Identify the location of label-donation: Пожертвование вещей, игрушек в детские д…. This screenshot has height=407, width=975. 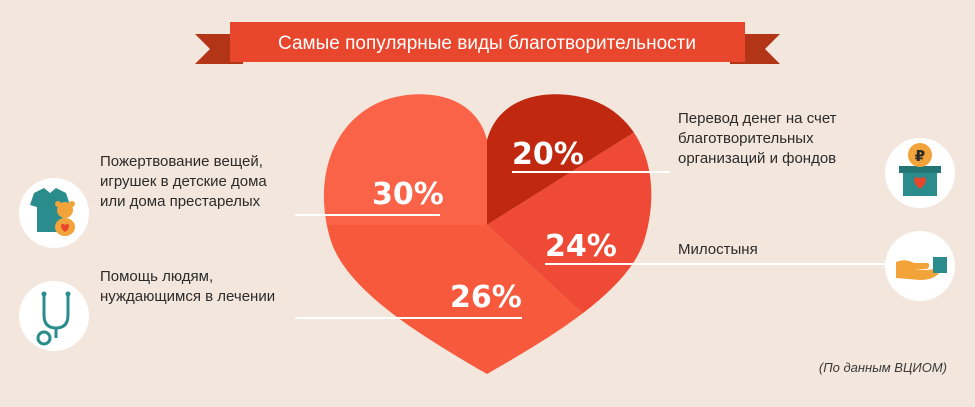
(183, 182).